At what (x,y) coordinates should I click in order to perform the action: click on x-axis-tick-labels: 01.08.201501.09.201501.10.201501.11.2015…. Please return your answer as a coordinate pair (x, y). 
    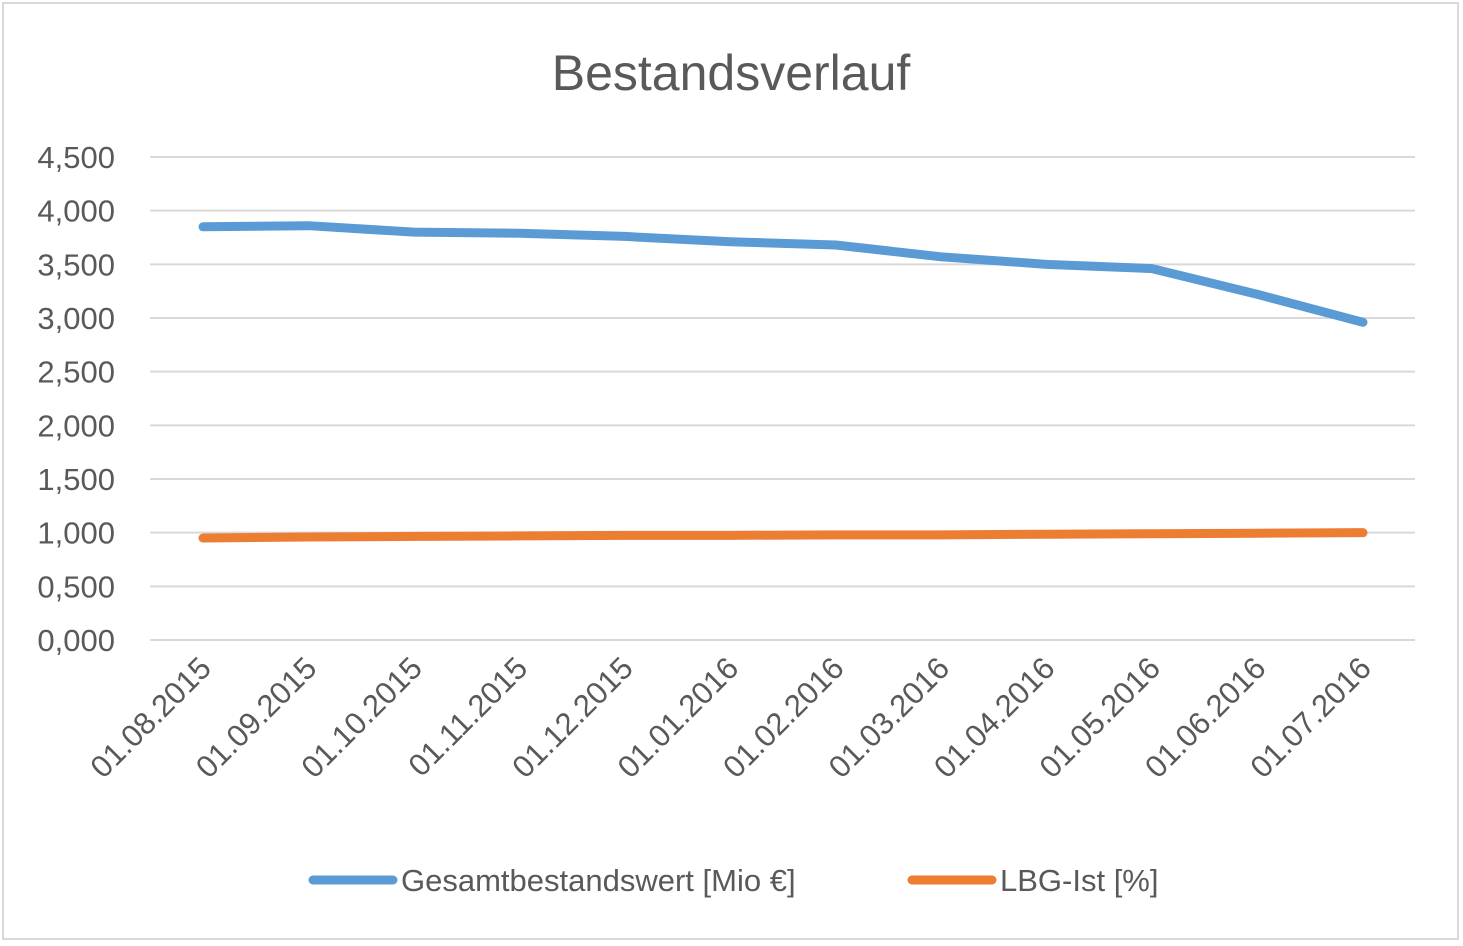
    Looking at the image, I should click on (730, 717).